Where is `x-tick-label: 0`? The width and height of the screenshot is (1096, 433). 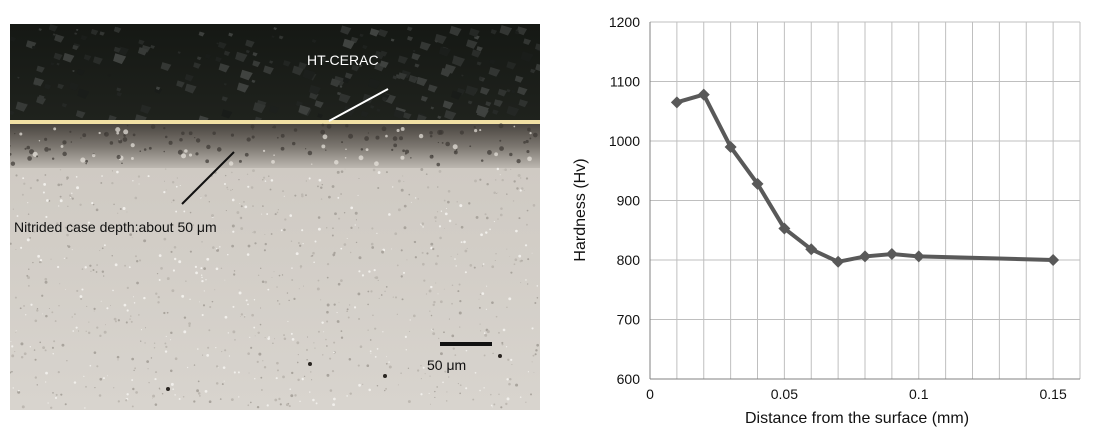 x-tick-label: 0 is located at coordinates (650, 394).